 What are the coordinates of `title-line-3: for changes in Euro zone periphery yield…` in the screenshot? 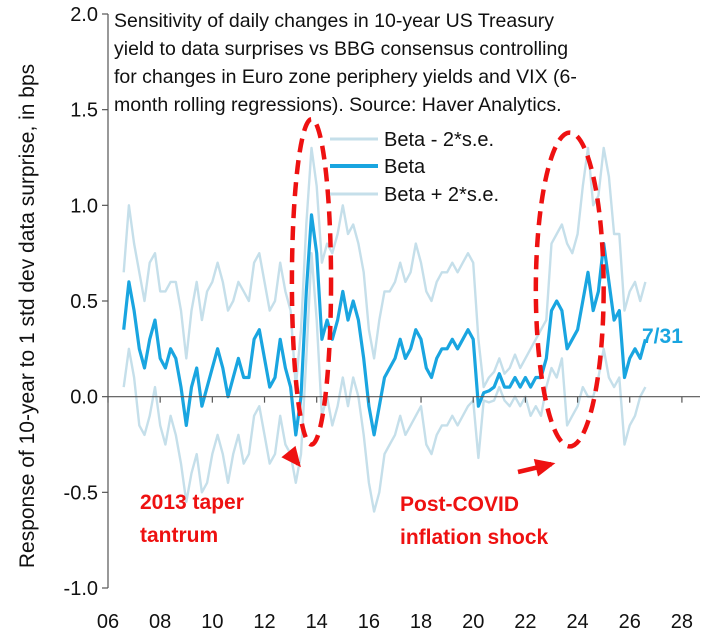 It's located at (345, 77).